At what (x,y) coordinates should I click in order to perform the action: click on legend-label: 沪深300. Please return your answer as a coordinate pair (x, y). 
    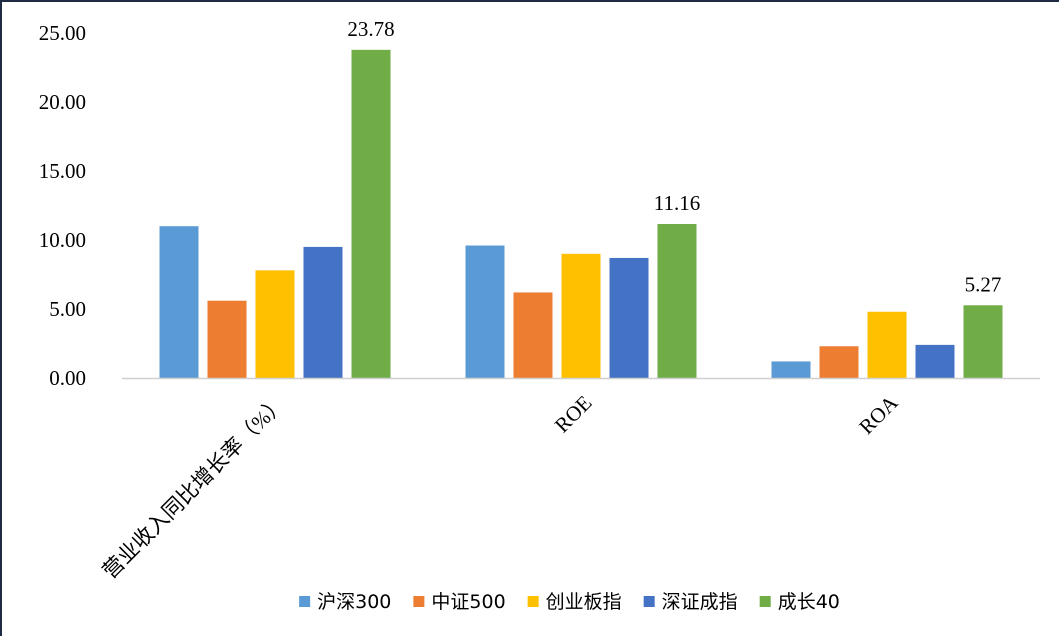
    Looking at the image, I should click on (354, 602).